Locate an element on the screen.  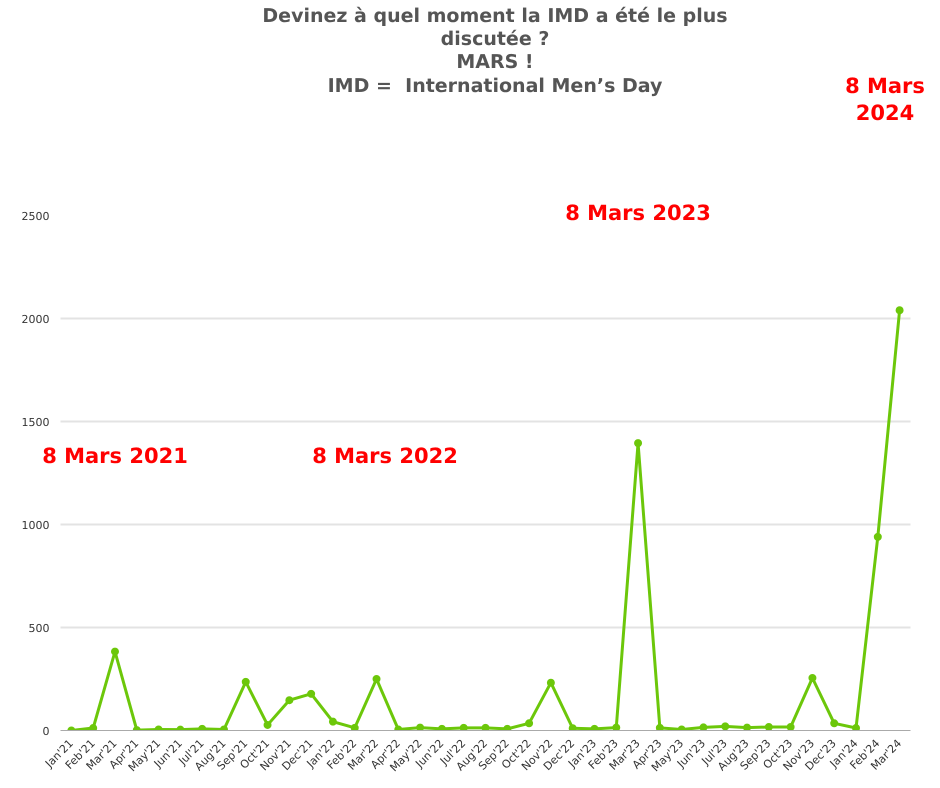
annotation: 8 Mars 2023 is located at coordinates (638, 213).